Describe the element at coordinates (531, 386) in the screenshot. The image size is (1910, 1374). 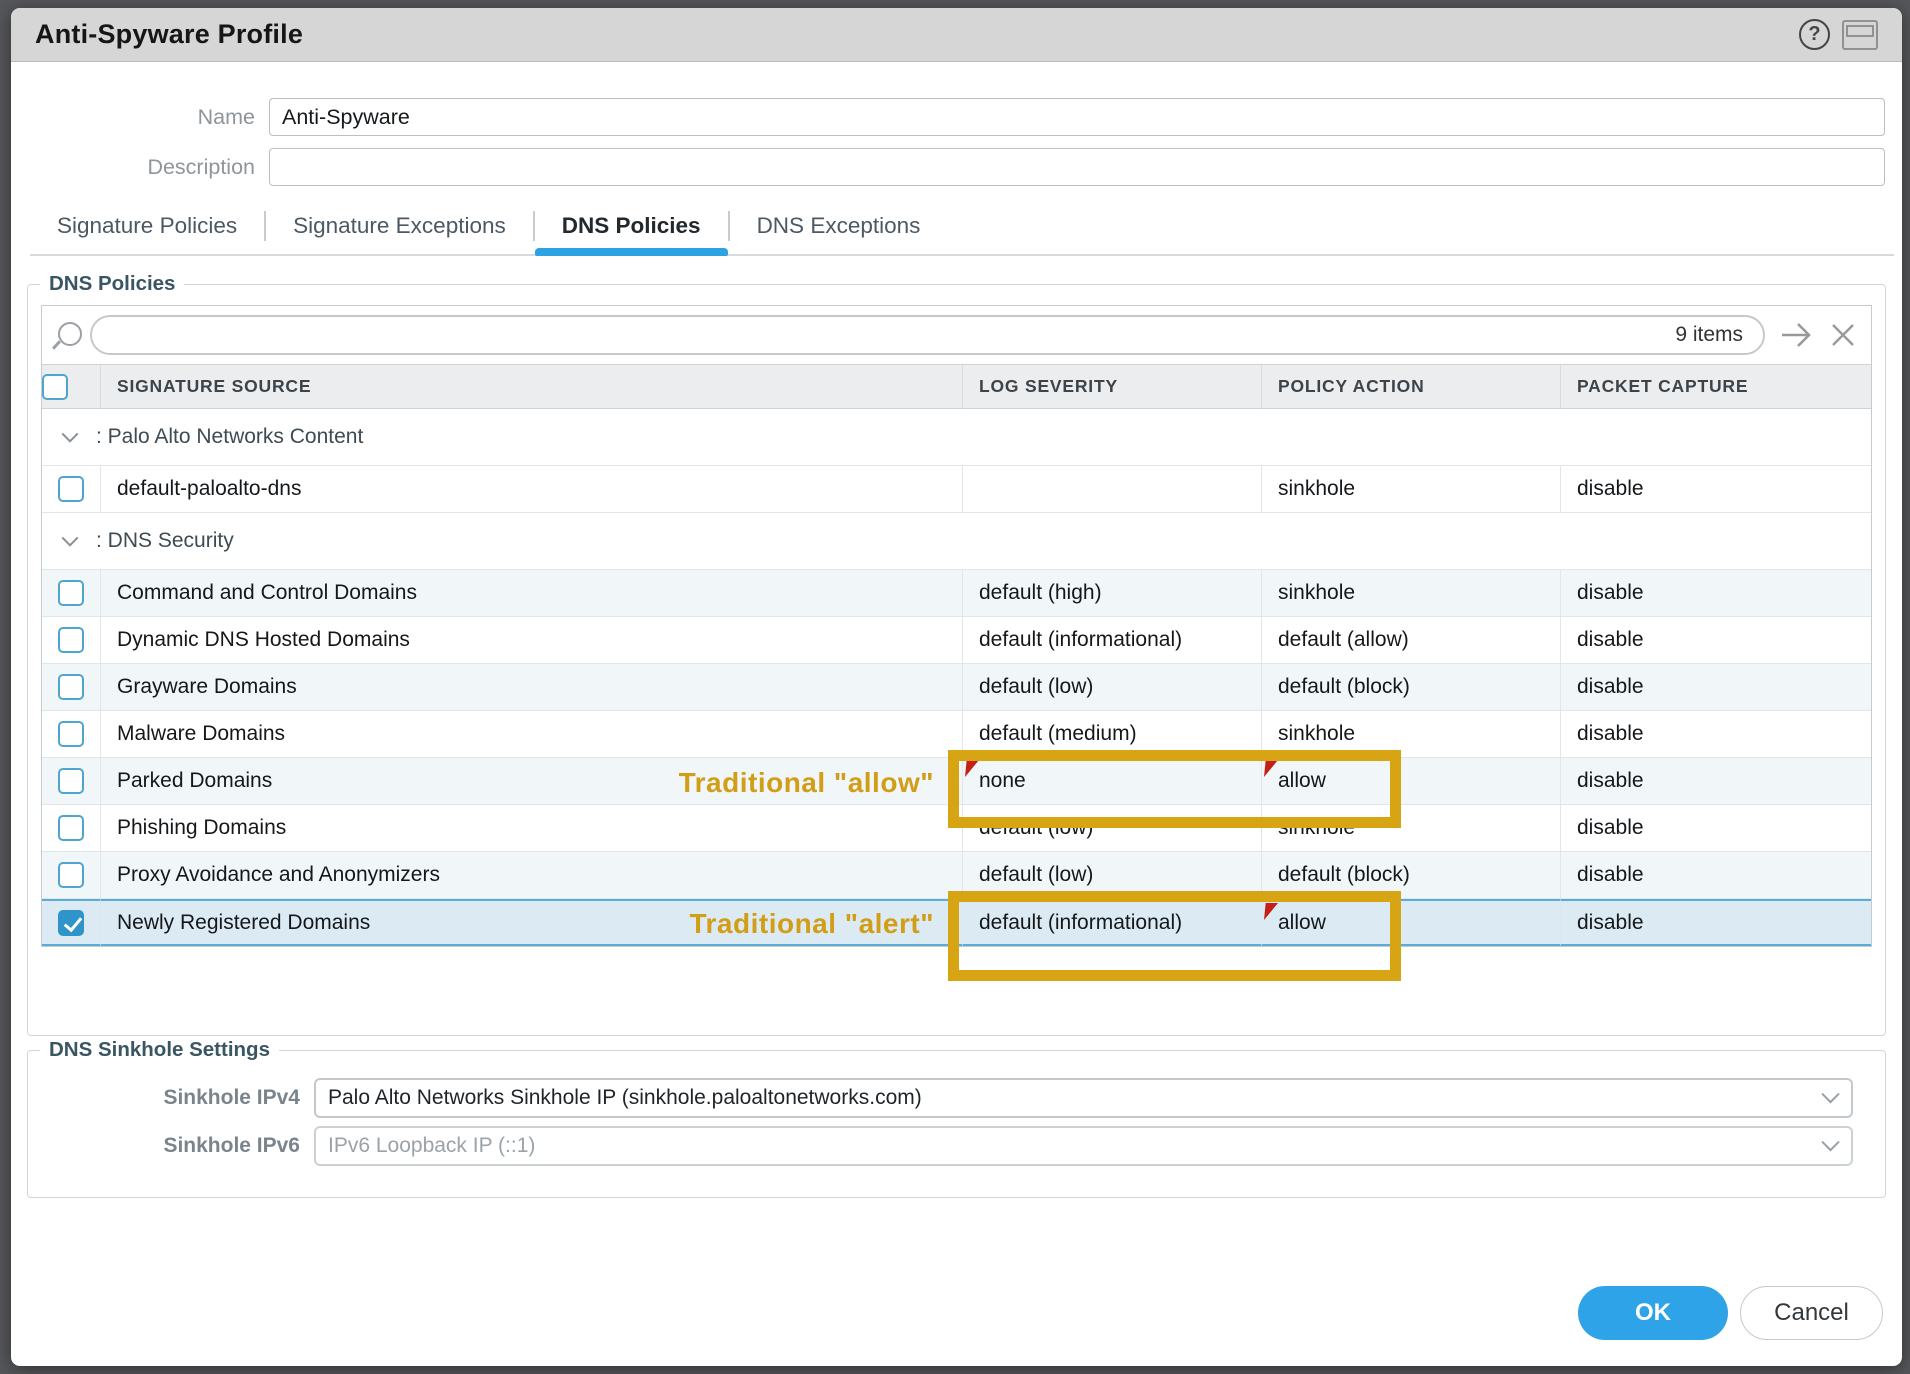
I see `column-header-signature-source: SIGNATURE SOURCE` at that location.